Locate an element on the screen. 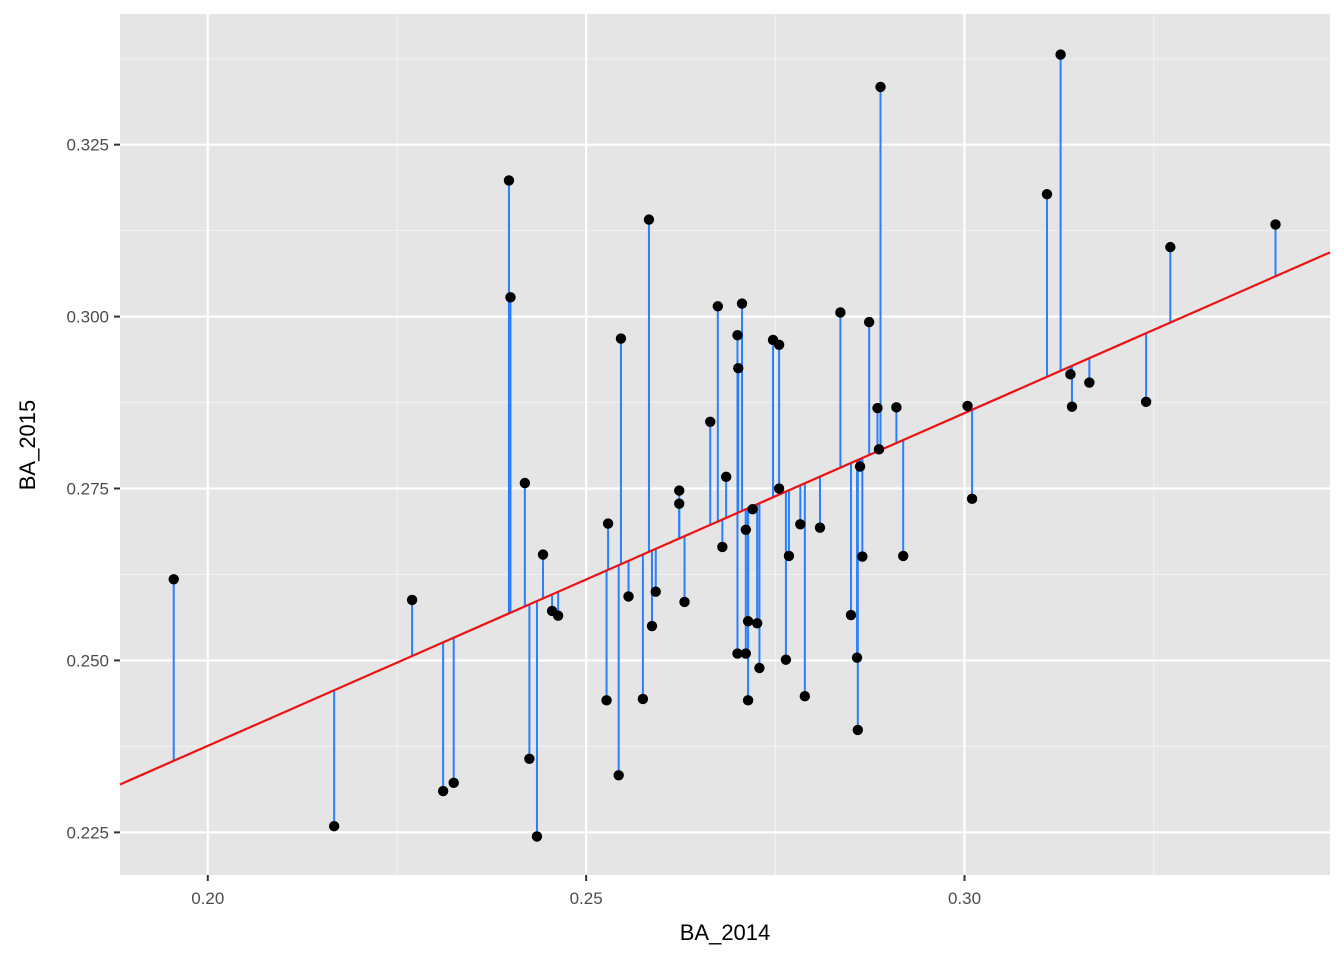 This screenshot has height=960, width=1344. y-tick-label: 0.225 is located at coordinates (87, 832).